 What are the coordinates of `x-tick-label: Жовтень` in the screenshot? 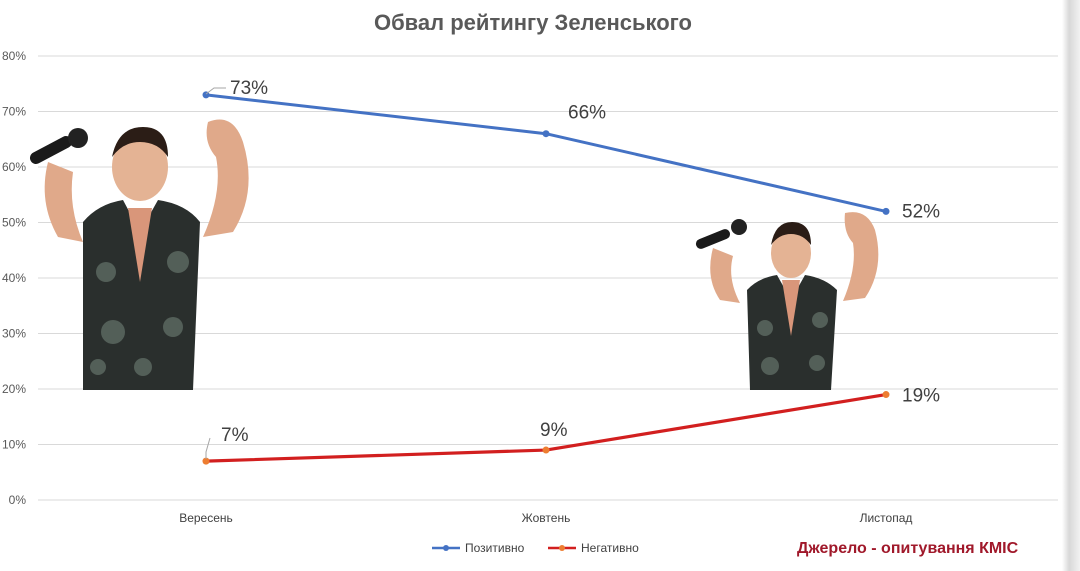 It's located at (546, 518).